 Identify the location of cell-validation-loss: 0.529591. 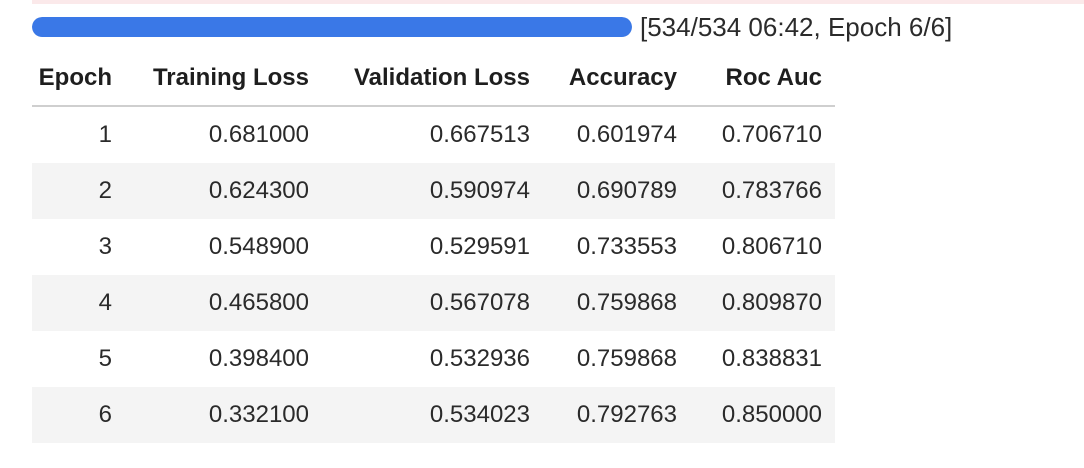
(479, 246).